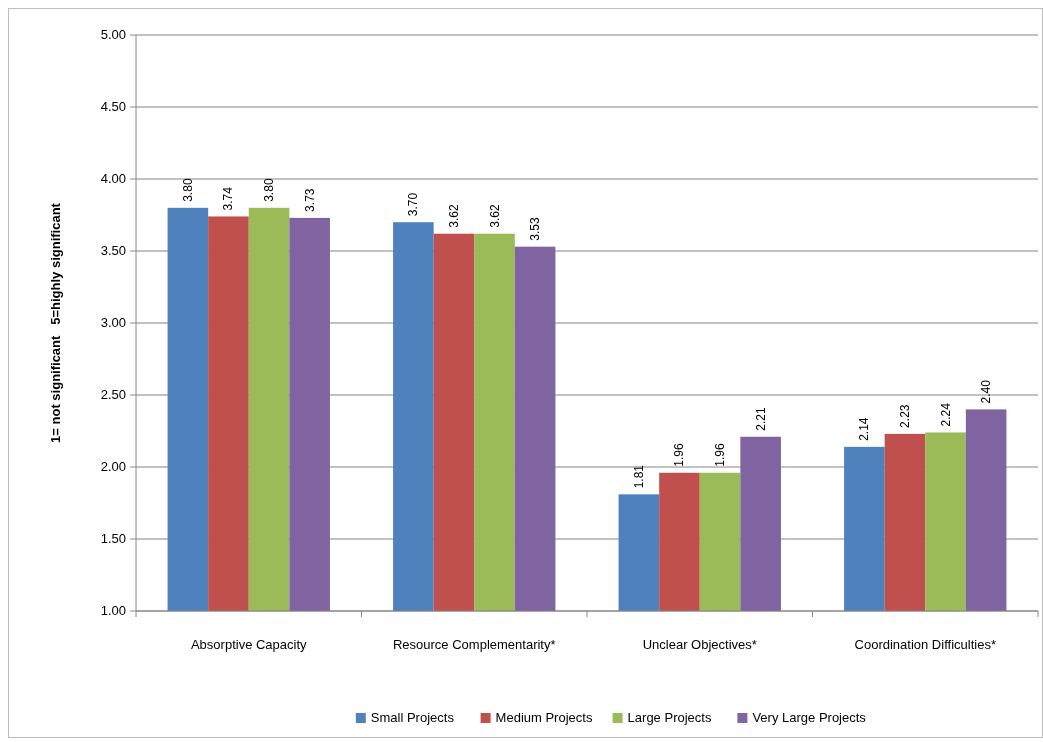 This screenshot has height=742, width=1043. I want to click on y-tick-label: 1.50, so click(113, 538).